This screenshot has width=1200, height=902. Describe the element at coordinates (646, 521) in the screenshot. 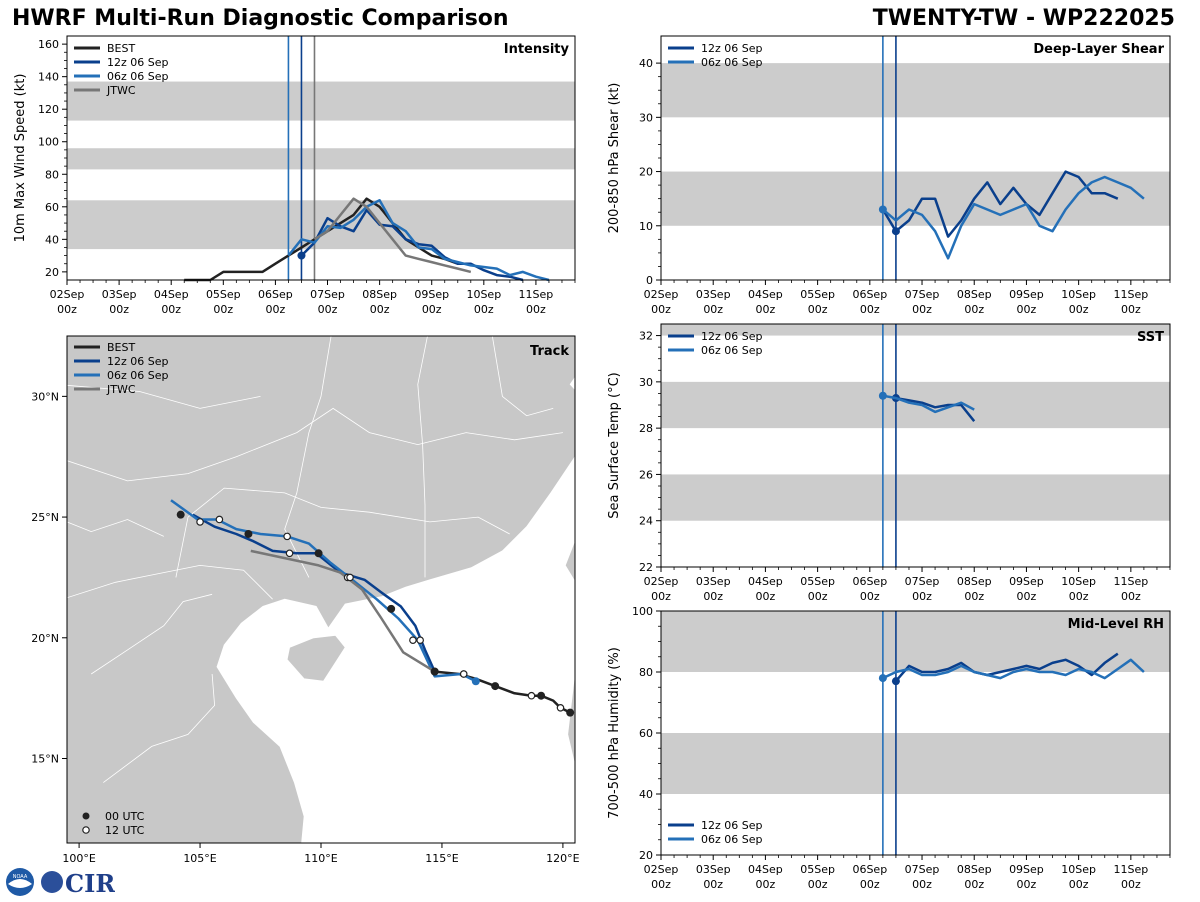

I see `sst-ytick-label: 24` at that location.